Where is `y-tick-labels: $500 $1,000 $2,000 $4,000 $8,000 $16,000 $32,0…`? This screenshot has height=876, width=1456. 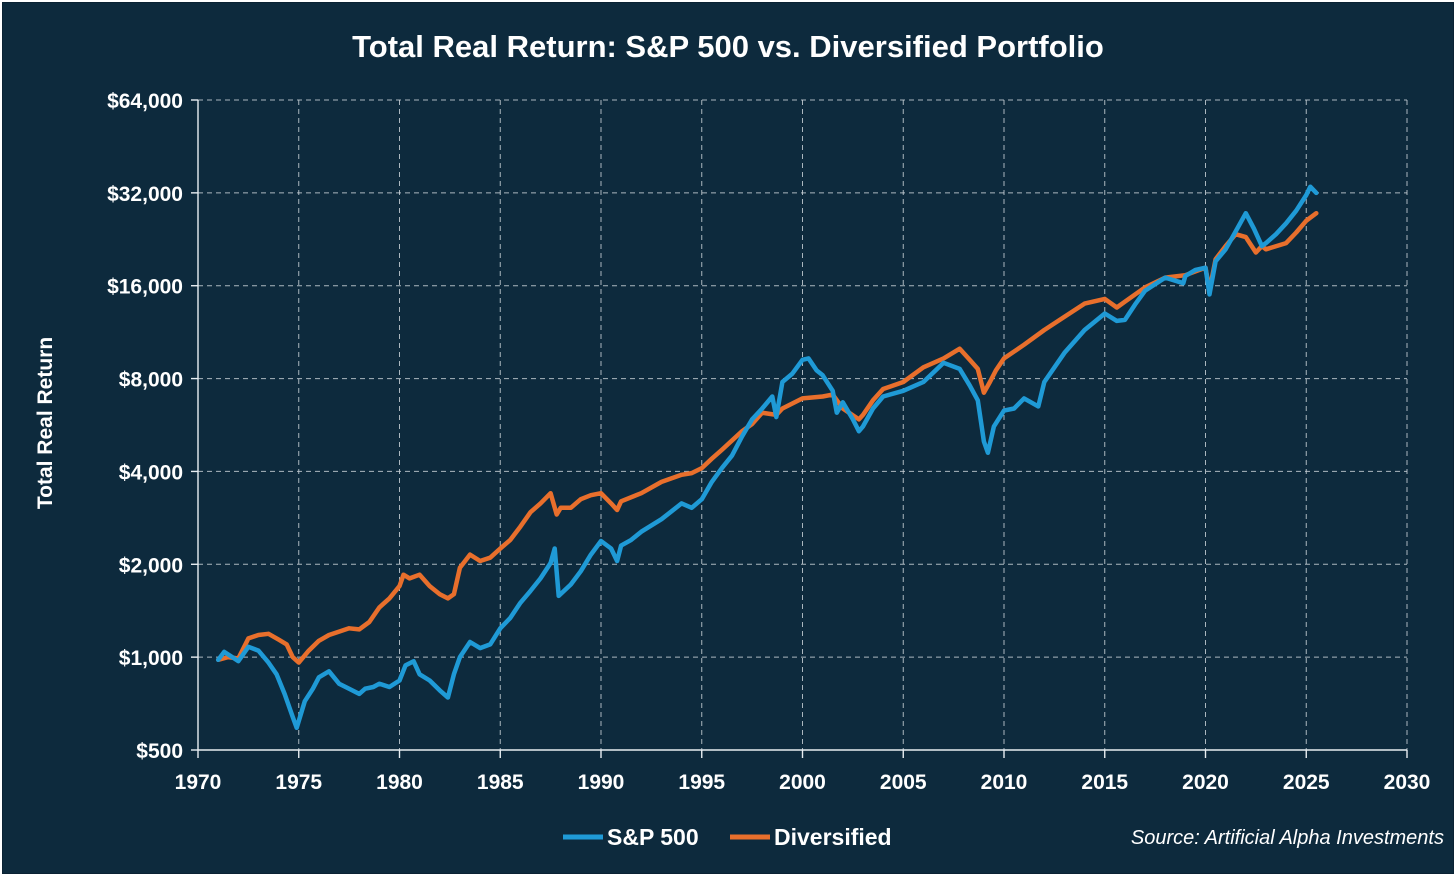 y-tick-labels: $500 $1,000 $2,000 $4,000 $8,000 $16,000 $32,0… is located at coordinates (145, 426).